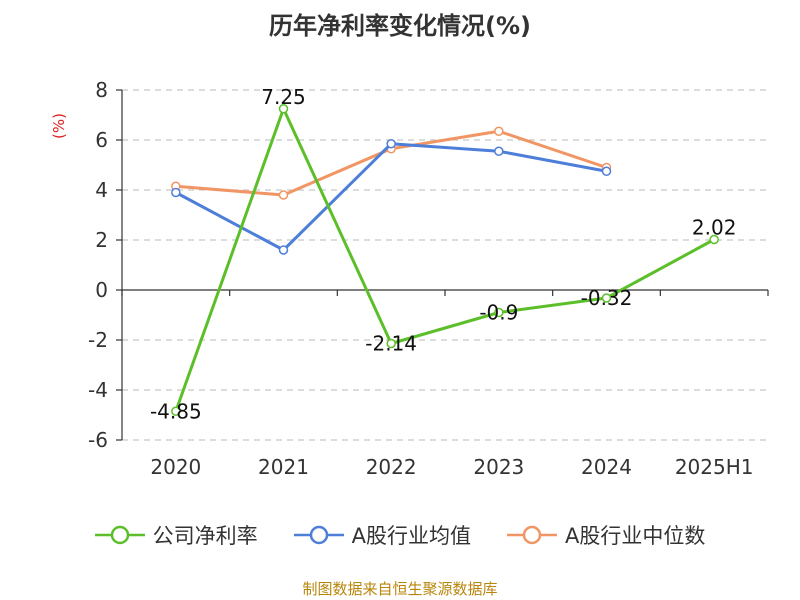  I want to click on legend-item-net-margin: 公司净利率, so click(176, 535).